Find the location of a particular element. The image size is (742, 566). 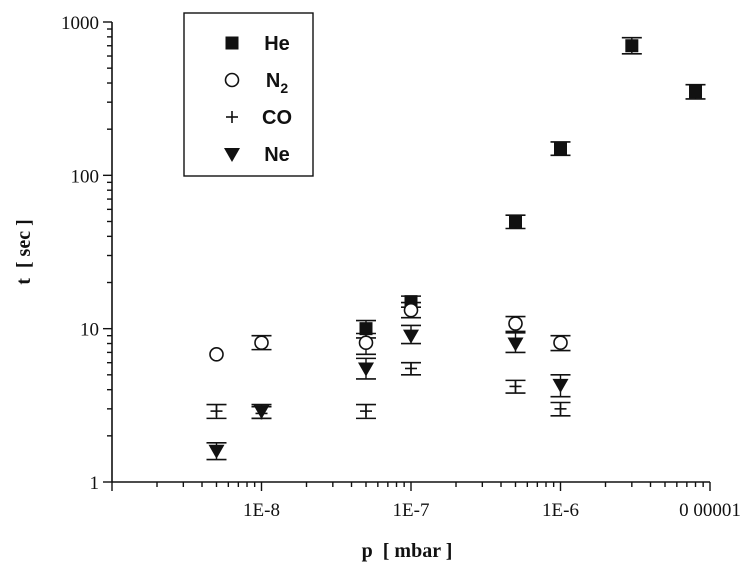

y-tick-label: 1 is located at coordinates (95, 483).